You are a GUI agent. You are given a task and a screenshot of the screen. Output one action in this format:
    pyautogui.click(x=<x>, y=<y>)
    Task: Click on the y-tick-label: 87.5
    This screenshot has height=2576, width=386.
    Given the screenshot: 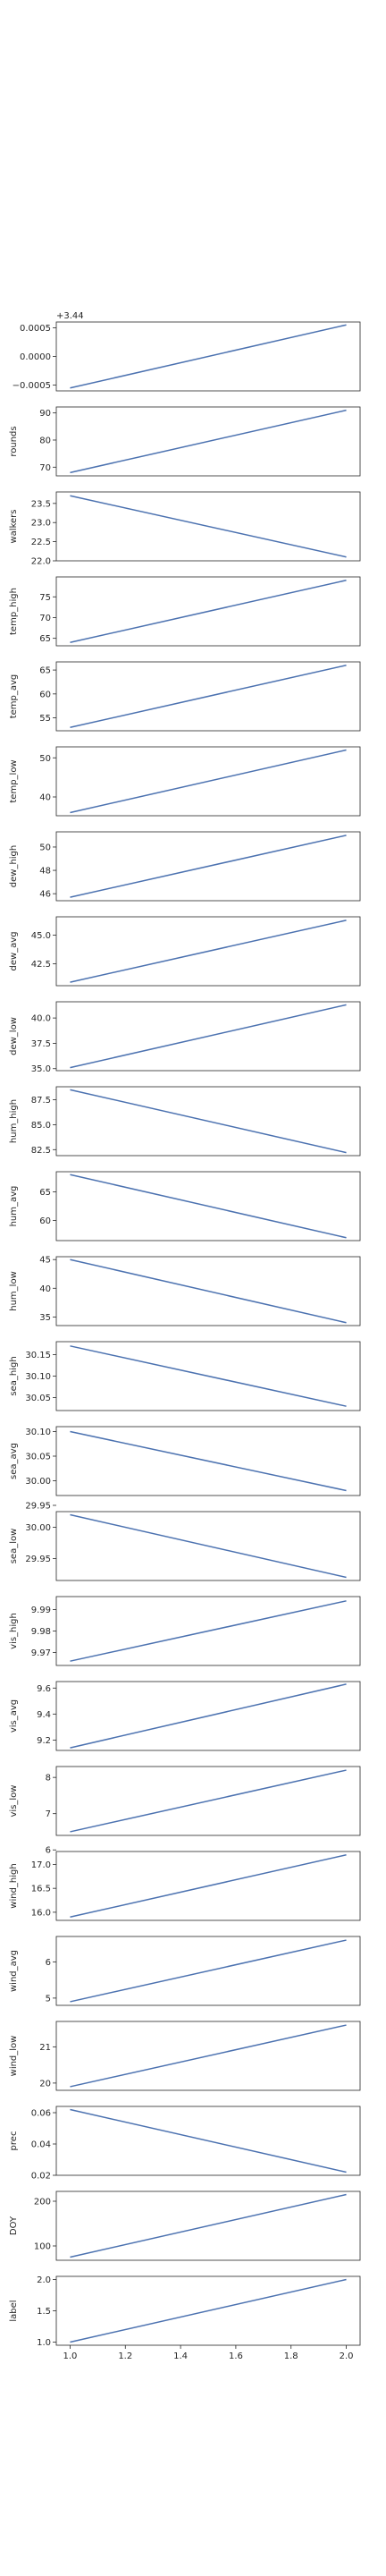 What is the action you would take?
    pyautogui.click(x=41, y=1101)
    